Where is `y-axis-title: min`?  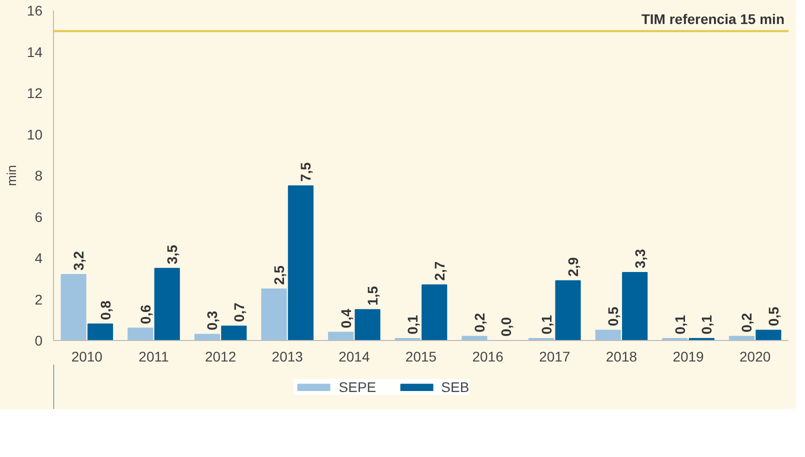
y-axis-title: min is located at coordinates (11, 175).